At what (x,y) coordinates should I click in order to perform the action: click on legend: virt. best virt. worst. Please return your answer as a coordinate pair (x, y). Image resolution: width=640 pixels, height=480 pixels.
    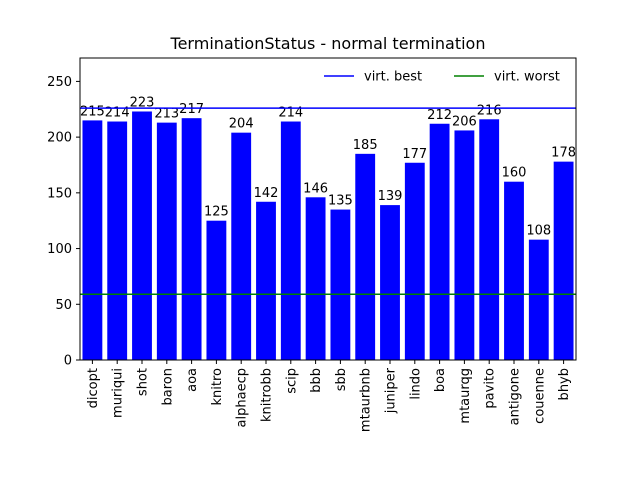
    Looking at the image, I should click on (442, 77).